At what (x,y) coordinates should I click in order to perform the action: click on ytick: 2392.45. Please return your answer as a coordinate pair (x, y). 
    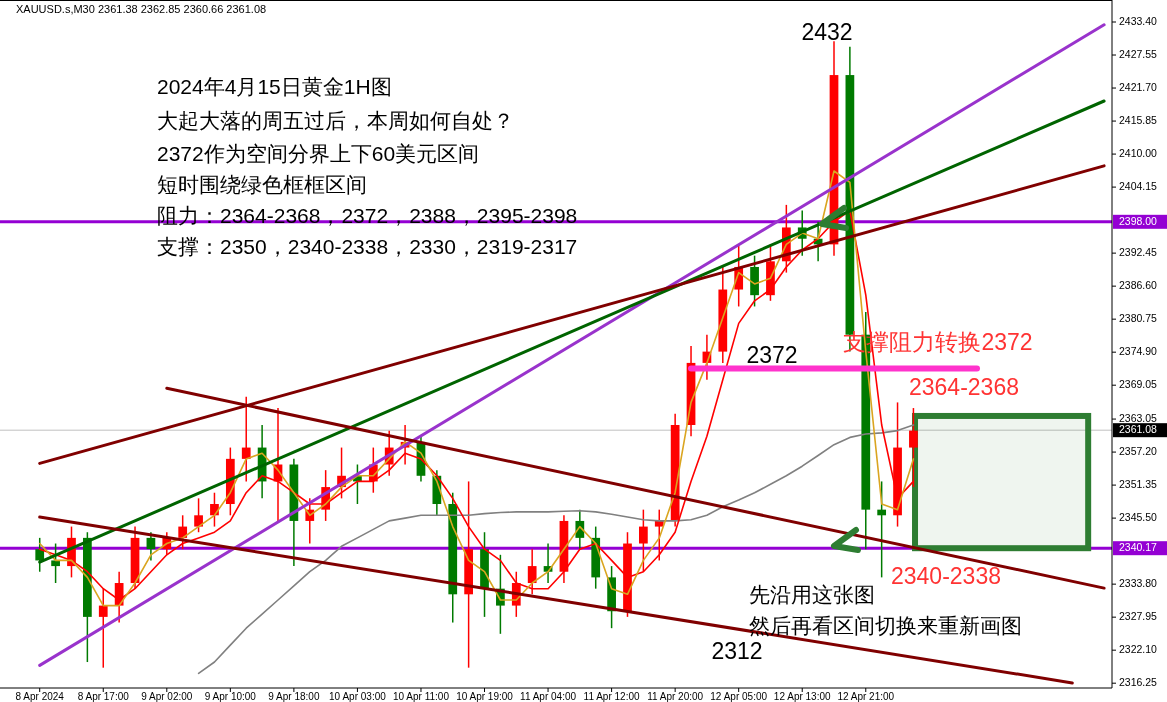
    Looking at the image, I should click on (1138, 251).